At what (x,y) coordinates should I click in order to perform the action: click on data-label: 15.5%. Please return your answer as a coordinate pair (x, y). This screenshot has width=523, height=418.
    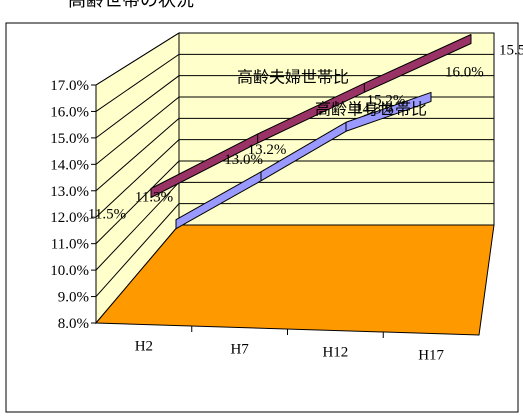
    Looking at the image, I should click on (511, 51).